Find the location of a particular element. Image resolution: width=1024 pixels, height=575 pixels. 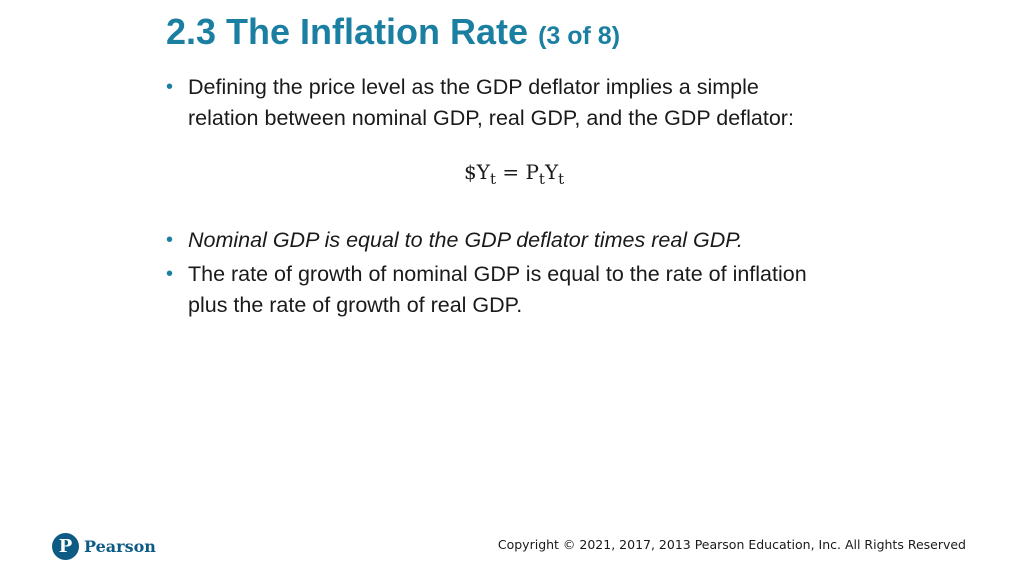

equation-rhs-price: P is located at coordinates (532, 172).